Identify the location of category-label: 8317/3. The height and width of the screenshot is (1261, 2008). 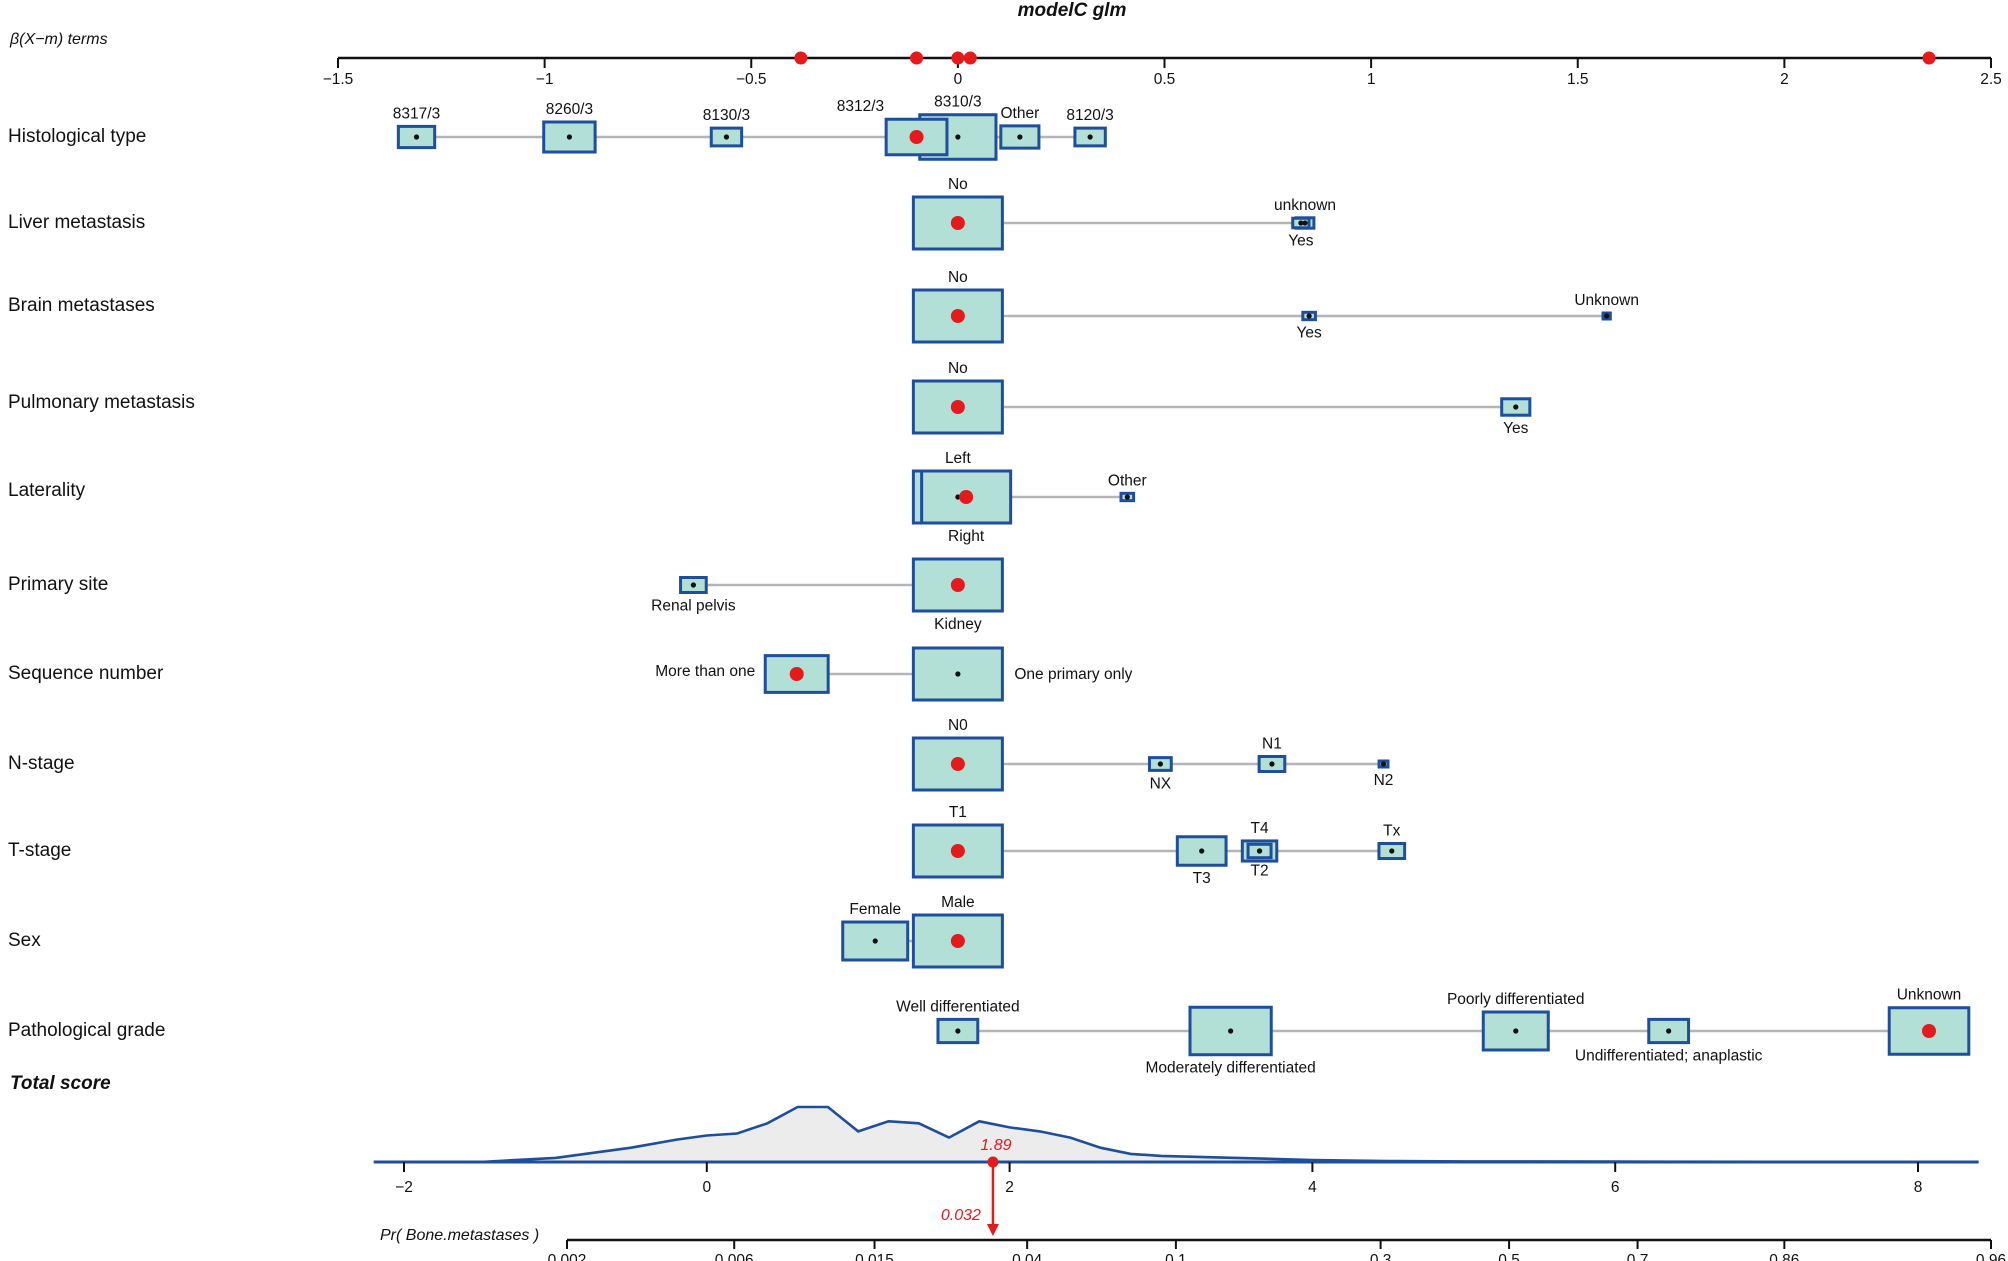
(416, 113).